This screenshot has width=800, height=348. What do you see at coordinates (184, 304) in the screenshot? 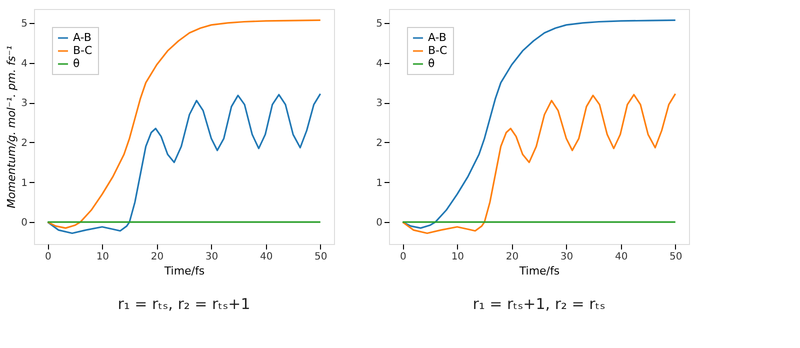
I see `text: r₁ = rₜₛ, r₂ = rₜₛ+1` at bounding box center [184, 304].